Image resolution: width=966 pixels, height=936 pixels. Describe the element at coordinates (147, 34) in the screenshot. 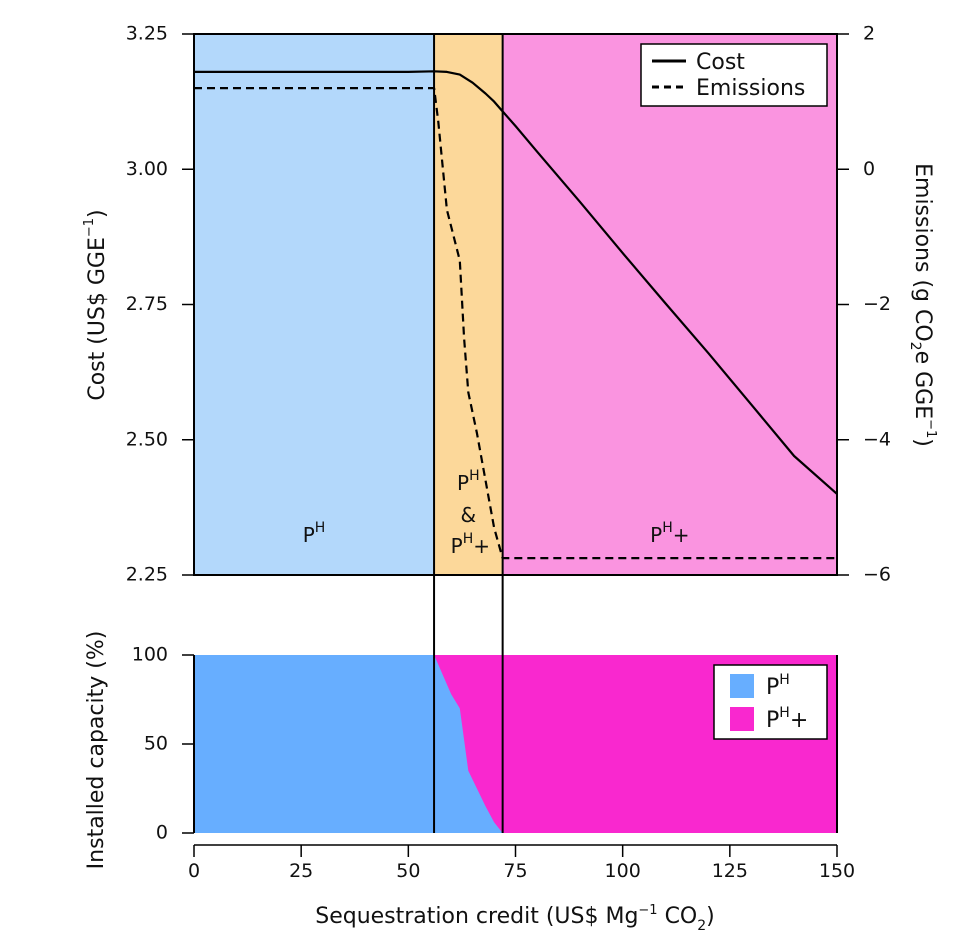

I see `y-tick-label: 3.25` at that location.